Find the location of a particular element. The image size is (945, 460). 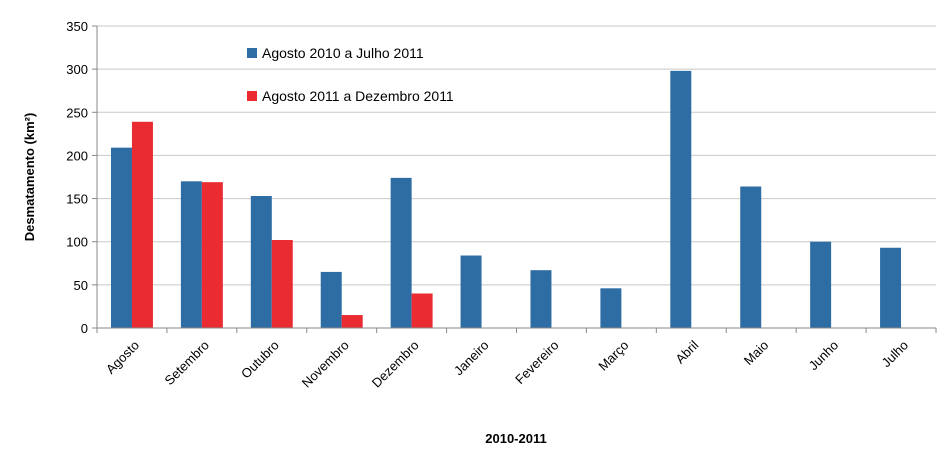

y-tick-label: 100 is located at coordinates (77, 242).